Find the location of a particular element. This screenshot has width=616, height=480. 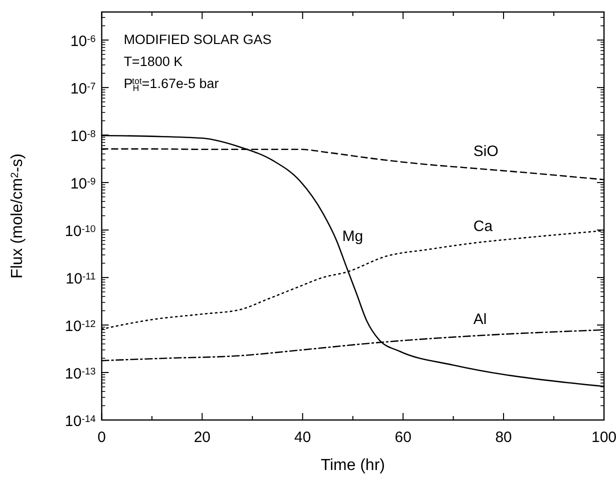

x-tick-label: 0 is located at coordinates (102, 437).